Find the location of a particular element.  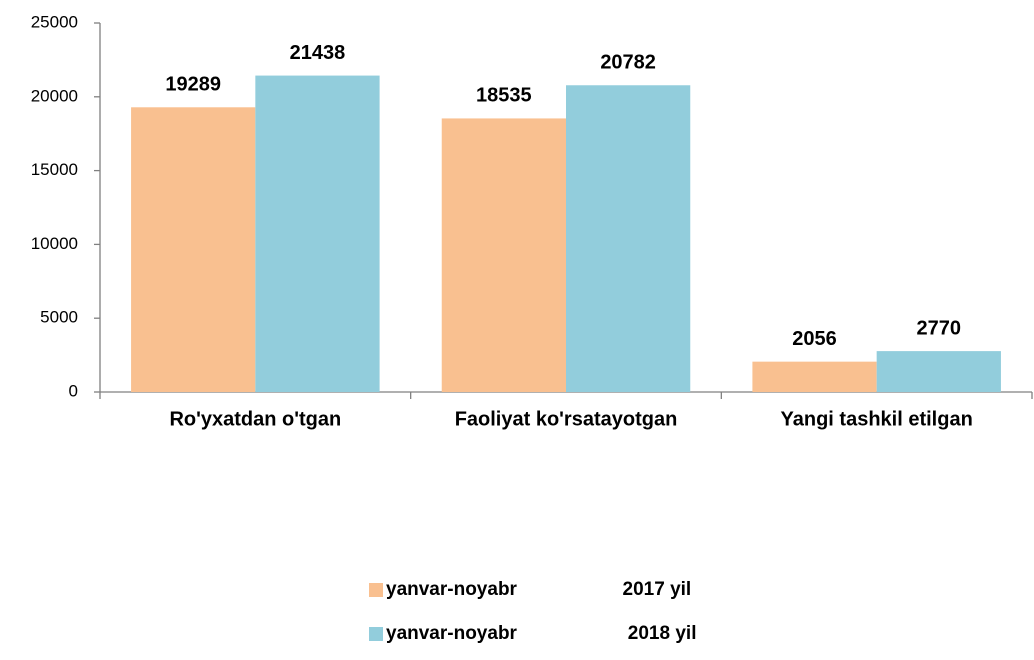

y-tick-label: 5000 is located at coordinates (59, 317).